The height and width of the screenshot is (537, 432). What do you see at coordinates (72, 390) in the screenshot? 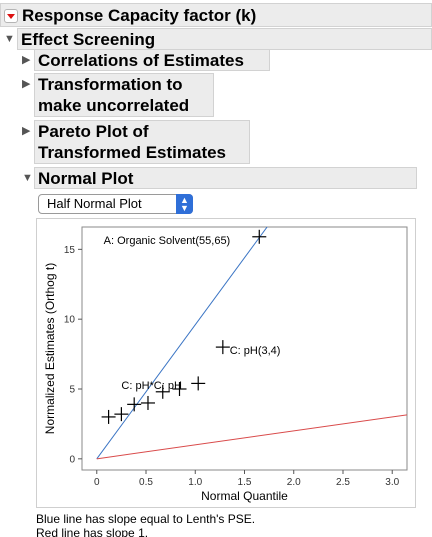
I see `y-tick-label: 5` at bounding box center [72, 390].